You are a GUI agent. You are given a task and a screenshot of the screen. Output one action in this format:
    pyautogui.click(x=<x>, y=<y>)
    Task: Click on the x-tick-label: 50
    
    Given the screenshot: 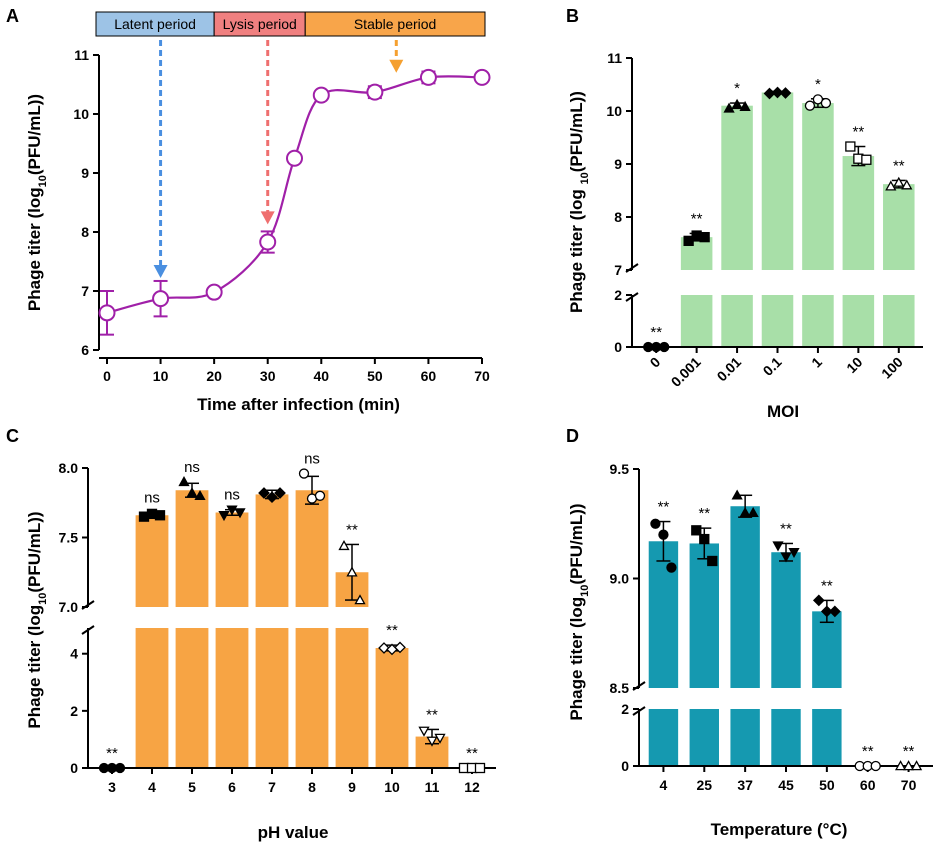 What is the action you would take?
    pyautogui.click(x=827, y=785)
    